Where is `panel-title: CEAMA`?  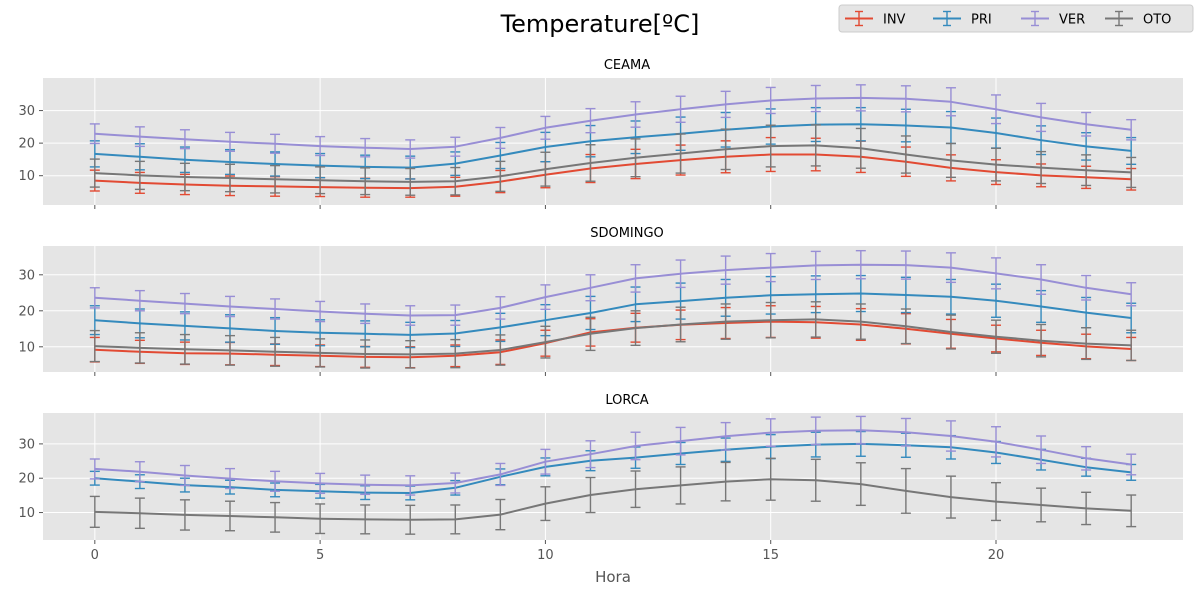 panel-title: CEAMA is located at coordinates (627, 65).